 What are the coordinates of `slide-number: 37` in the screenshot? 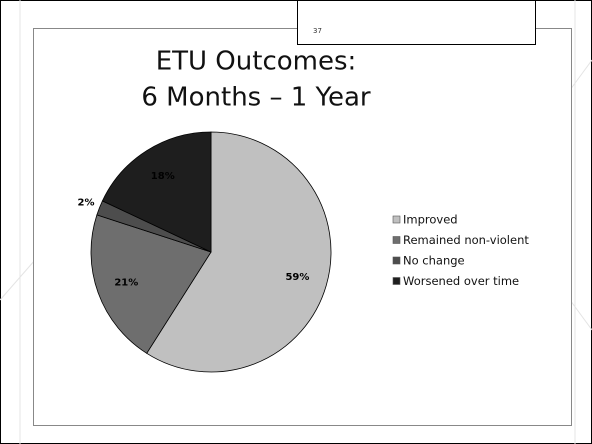 It's located at (317, 31).